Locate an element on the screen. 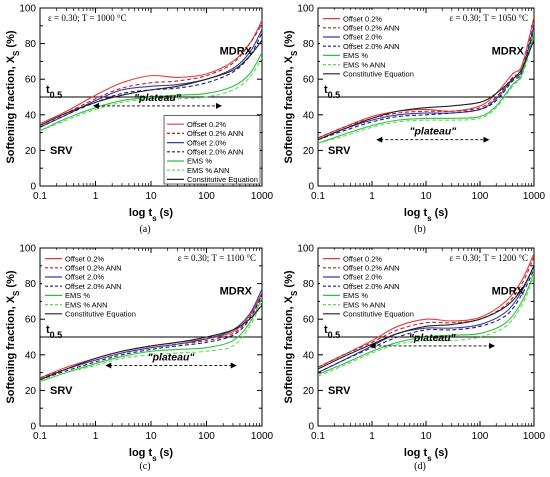  plateau-label: "plateau" is located at coordinates (433, 338).